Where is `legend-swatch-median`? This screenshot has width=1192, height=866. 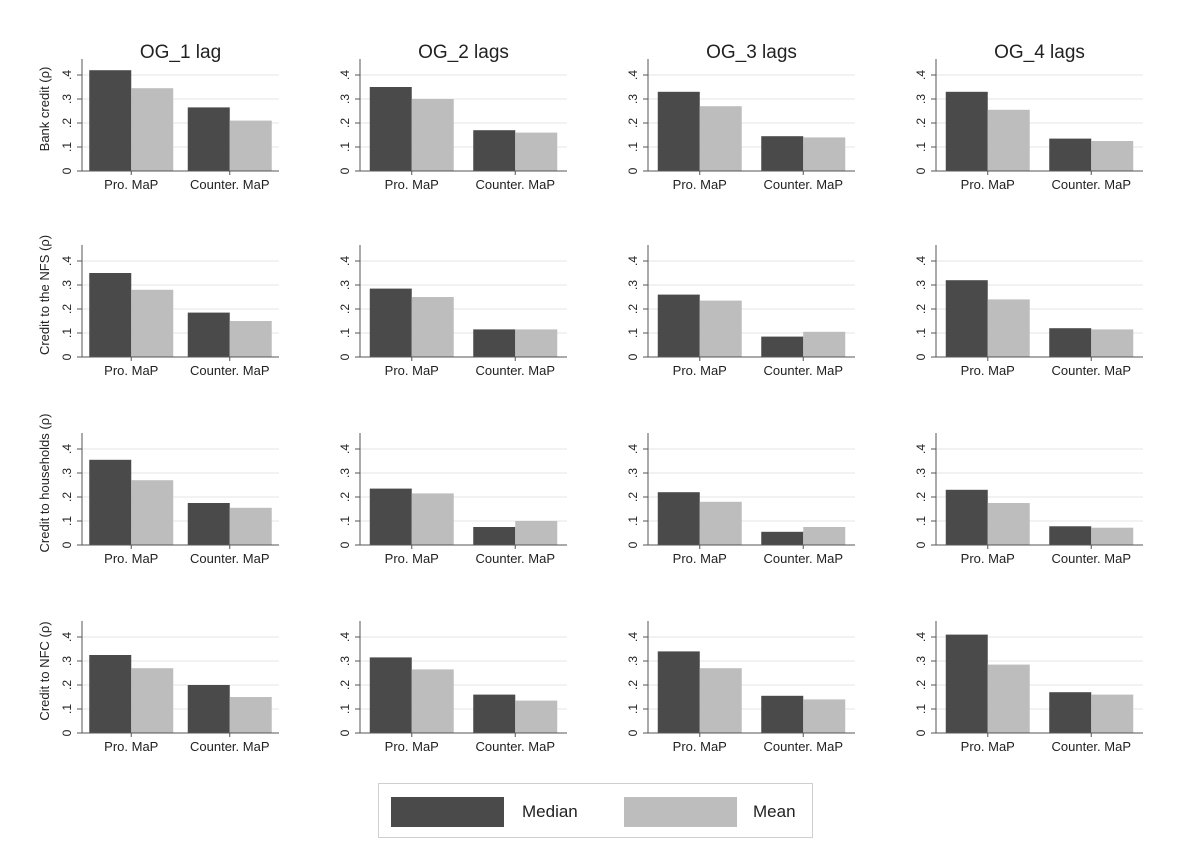
legend-swatch-median is located at coordinates (447, 812).